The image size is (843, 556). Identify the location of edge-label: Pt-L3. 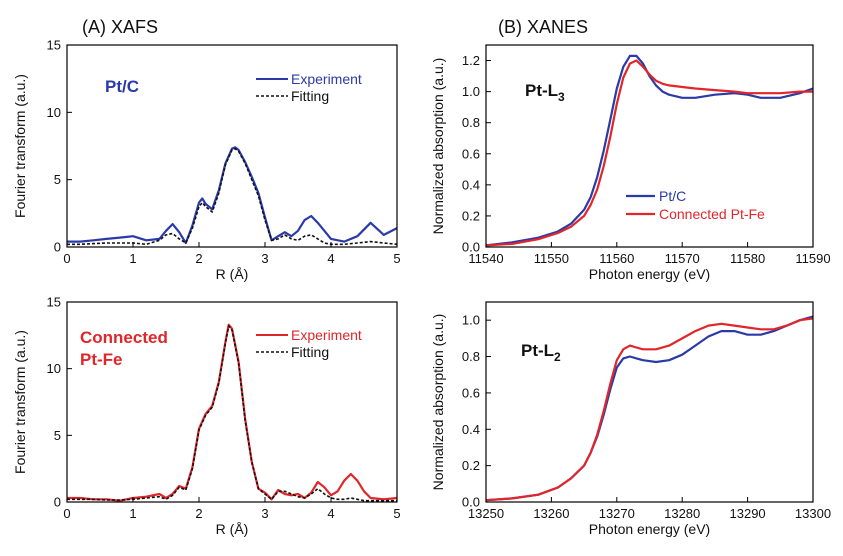
(545, 92).